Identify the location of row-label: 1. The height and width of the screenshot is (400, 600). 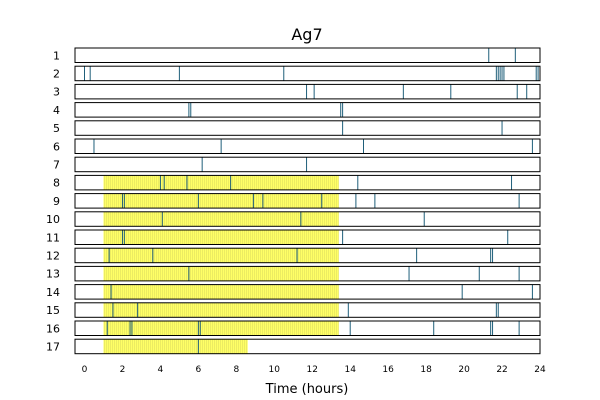
(56, 55).